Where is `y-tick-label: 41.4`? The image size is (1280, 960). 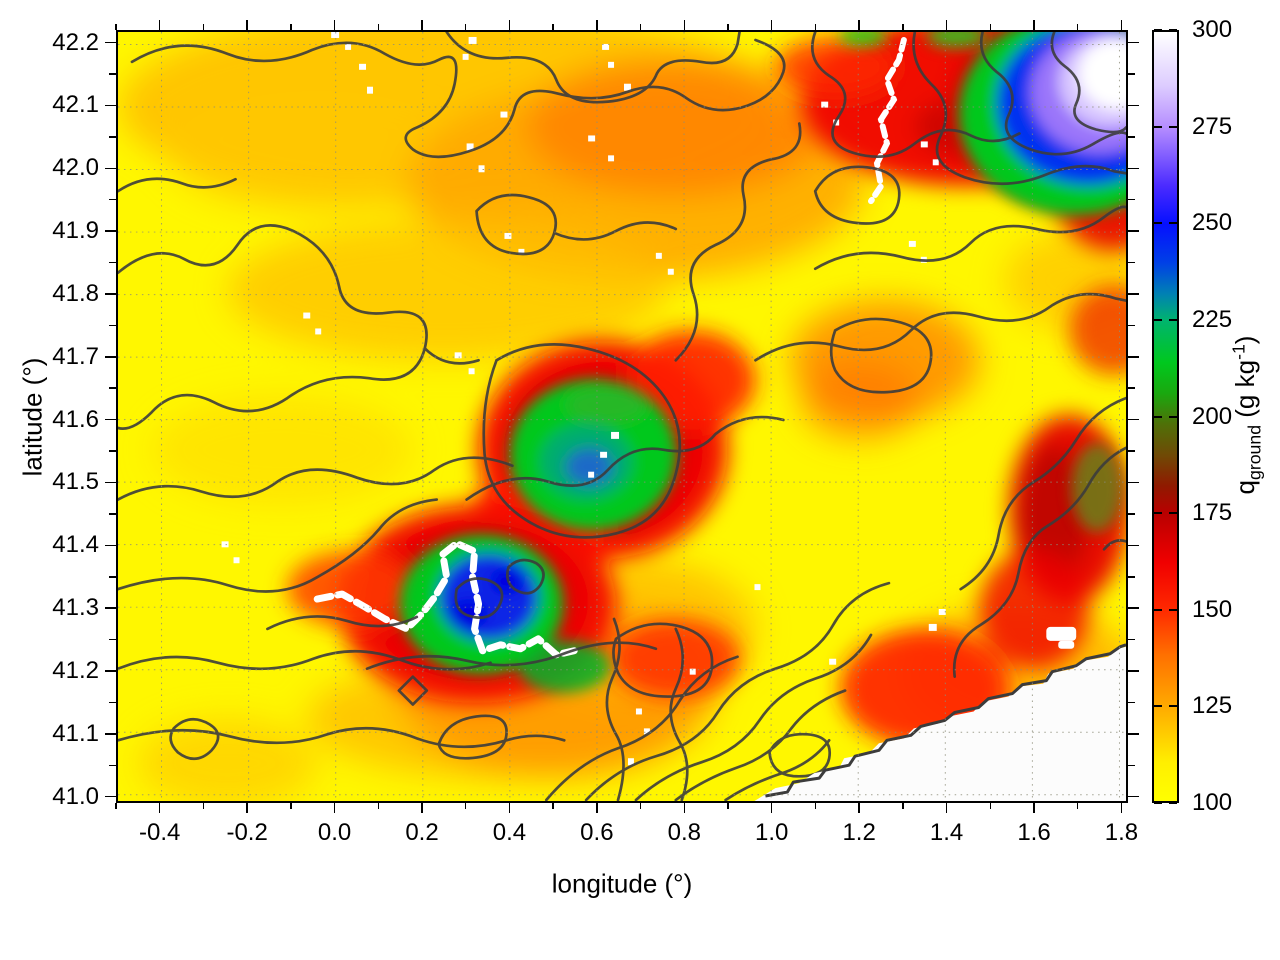 y-tick-label: 41.4 is located at coordinates (75, 545).